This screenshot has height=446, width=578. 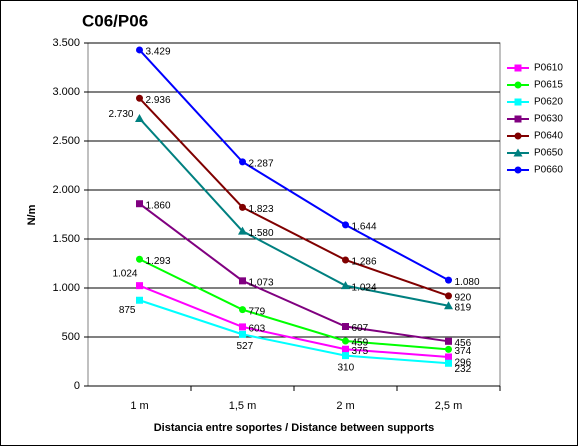 What do you see at coordinates (139, 406) in the screenshot?
I see `x-tick-label: 1 m` at bounding box center [139, 406].